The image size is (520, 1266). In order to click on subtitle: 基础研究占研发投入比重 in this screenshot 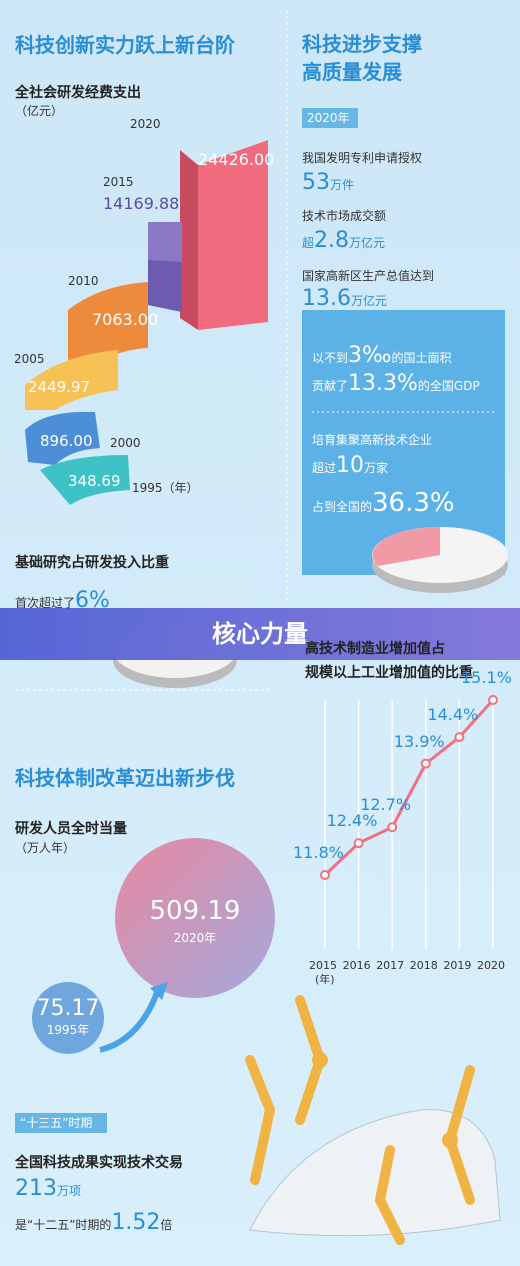, I will do `click(92, 563)`.